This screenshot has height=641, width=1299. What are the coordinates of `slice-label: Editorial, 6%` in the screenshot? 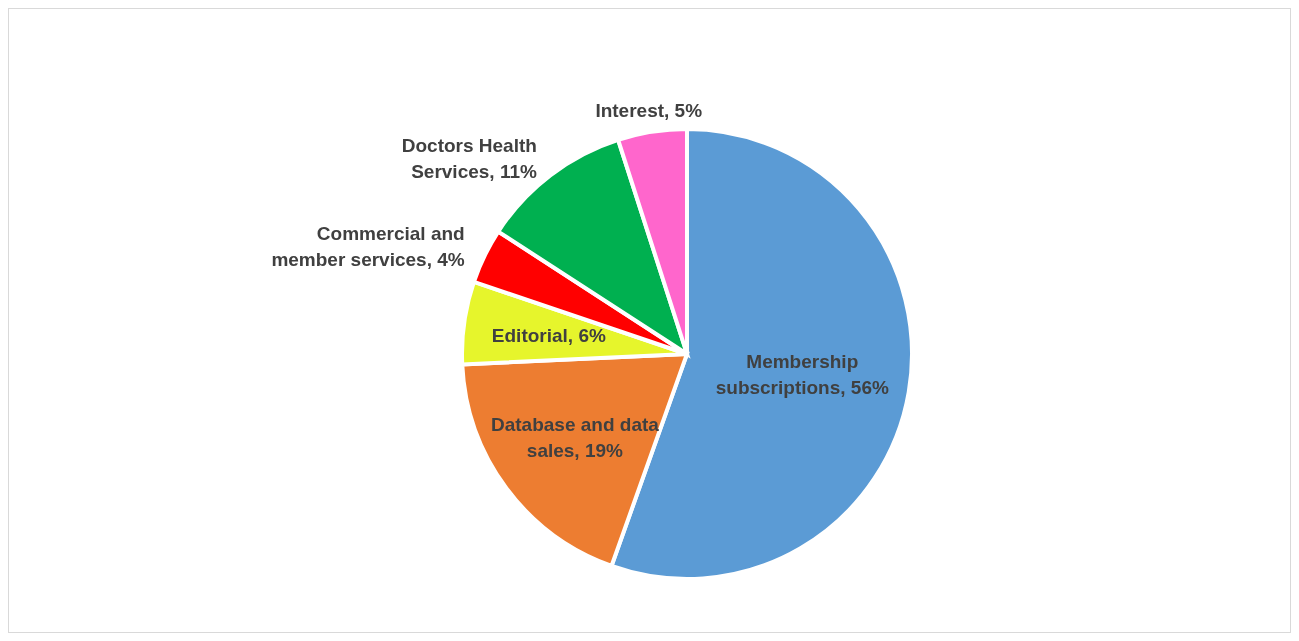 It's located at (548, 335).